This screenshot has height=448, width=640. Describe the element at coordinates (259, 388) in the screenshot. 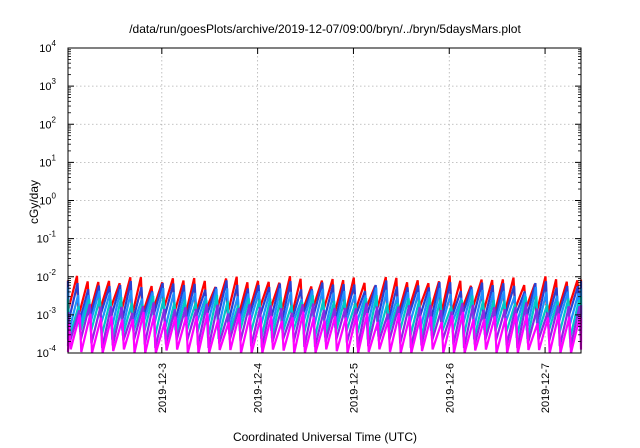

I see `x-tick-label: 2019-12-4` at that location.